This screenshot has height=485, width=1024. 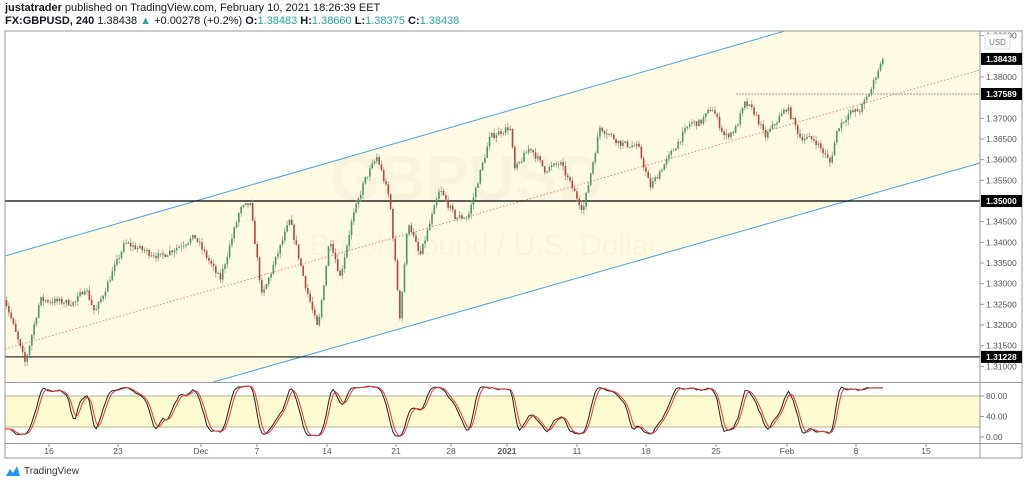 I want to click on price-change: +0.00278 (+0.2%), so click(x=198, y=21).